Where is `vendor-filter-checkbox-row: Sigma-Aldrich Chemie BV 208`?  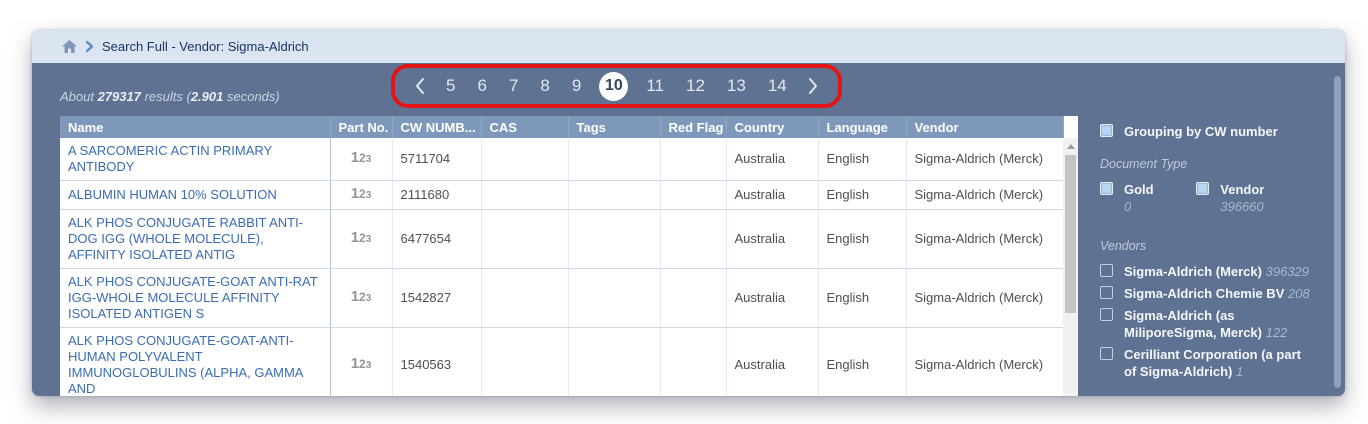 vendor-filter-checkbox-row: Sigma-Aldrich Chemie BV 208 is located at coordinates (1205, 293).